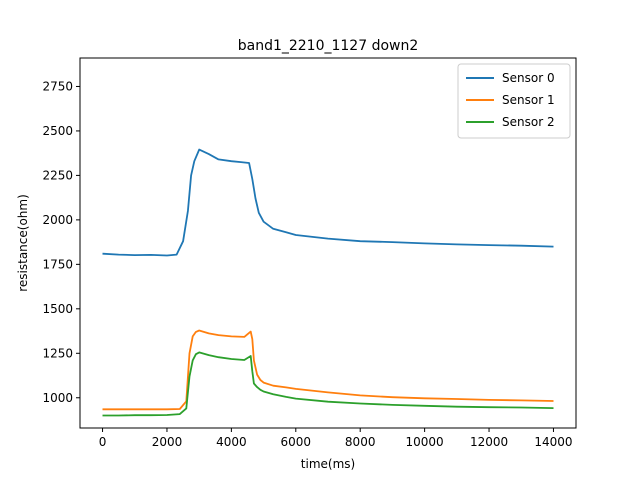 The image size is (640, 480). Describe the element at coordinates (528, 78) in the screenshot. I see `legend-label-0: Sensor 0` at that location.